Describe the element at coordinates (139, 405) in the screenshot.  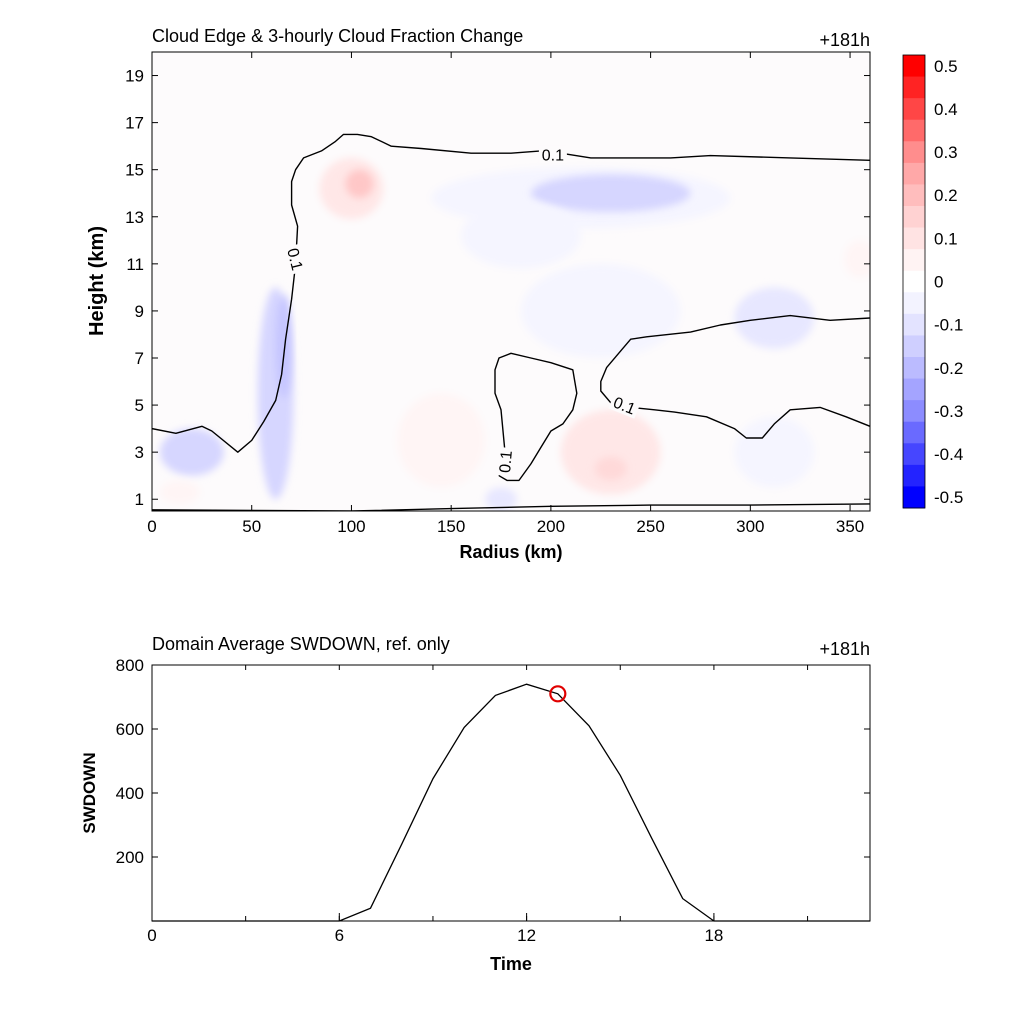
I see `y-tick-label: 5` at that location.